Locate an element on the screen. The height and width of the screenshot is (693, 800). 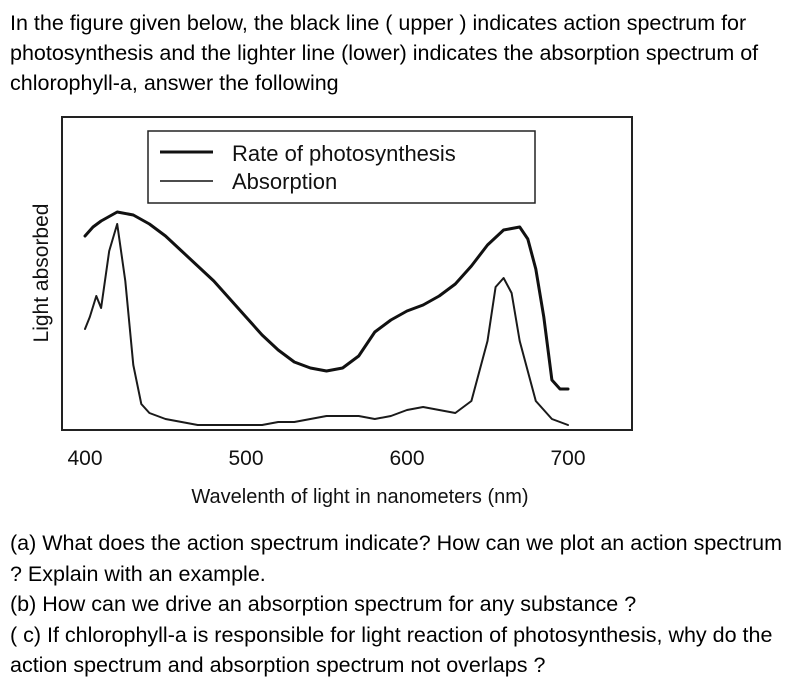
x-axis-label: Wavelenth of light in nanometers (nm) is located at coordinates (359, 497).